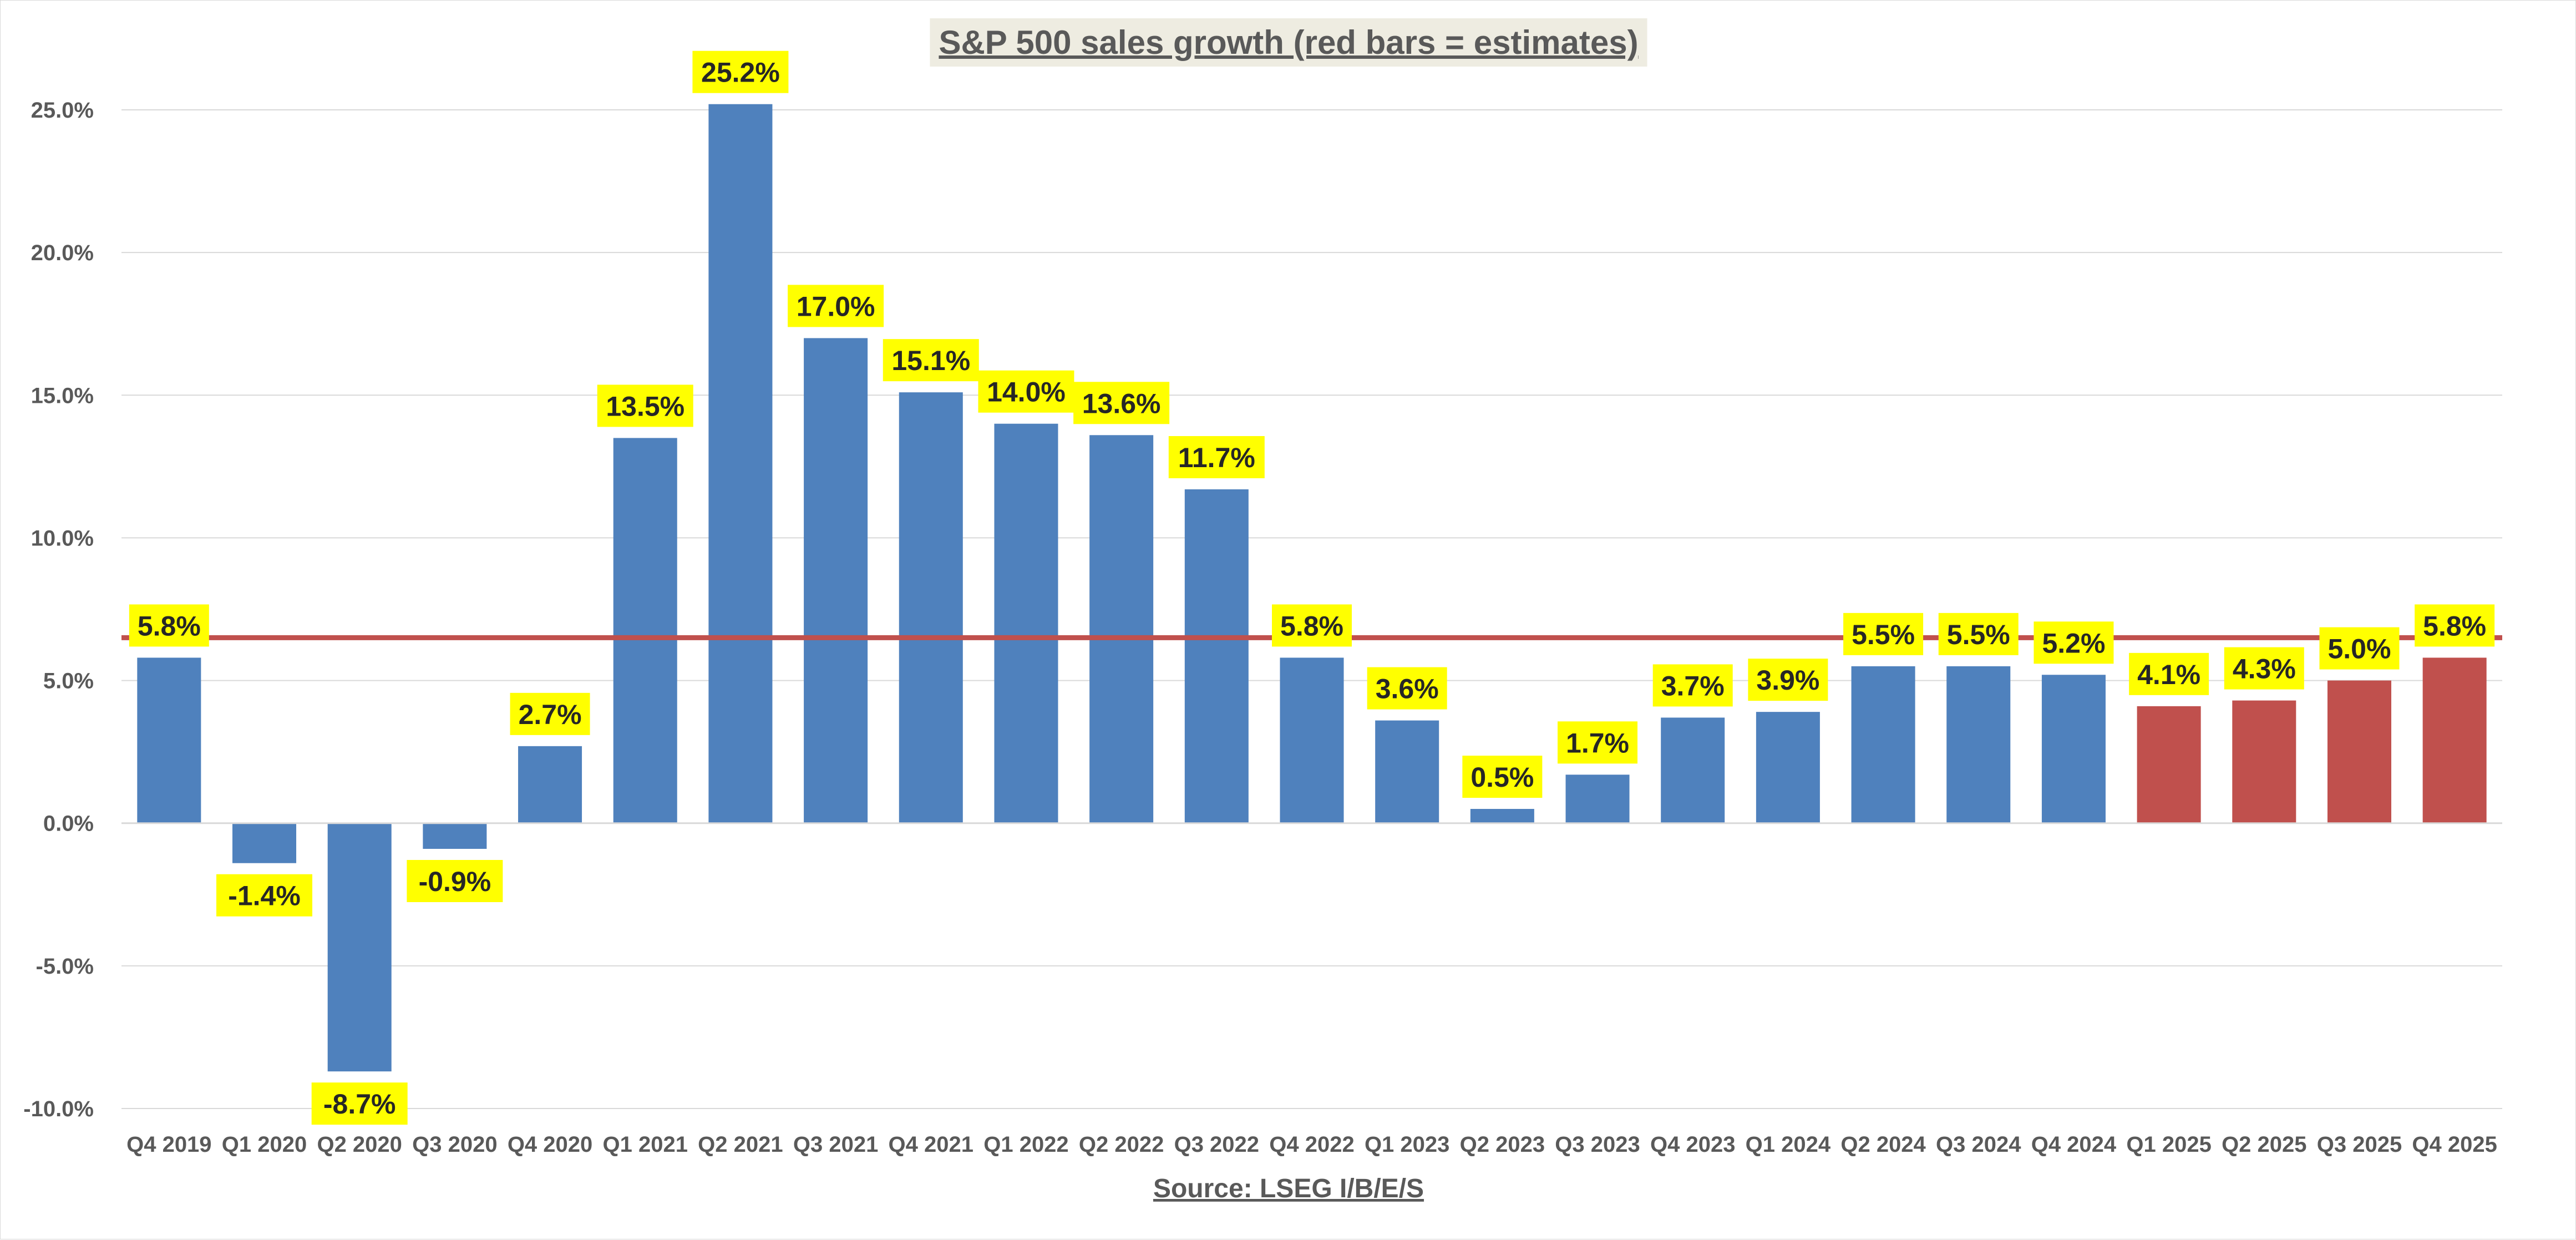  I want to click on data-label-group: 14.0%, so click(1026, 392).